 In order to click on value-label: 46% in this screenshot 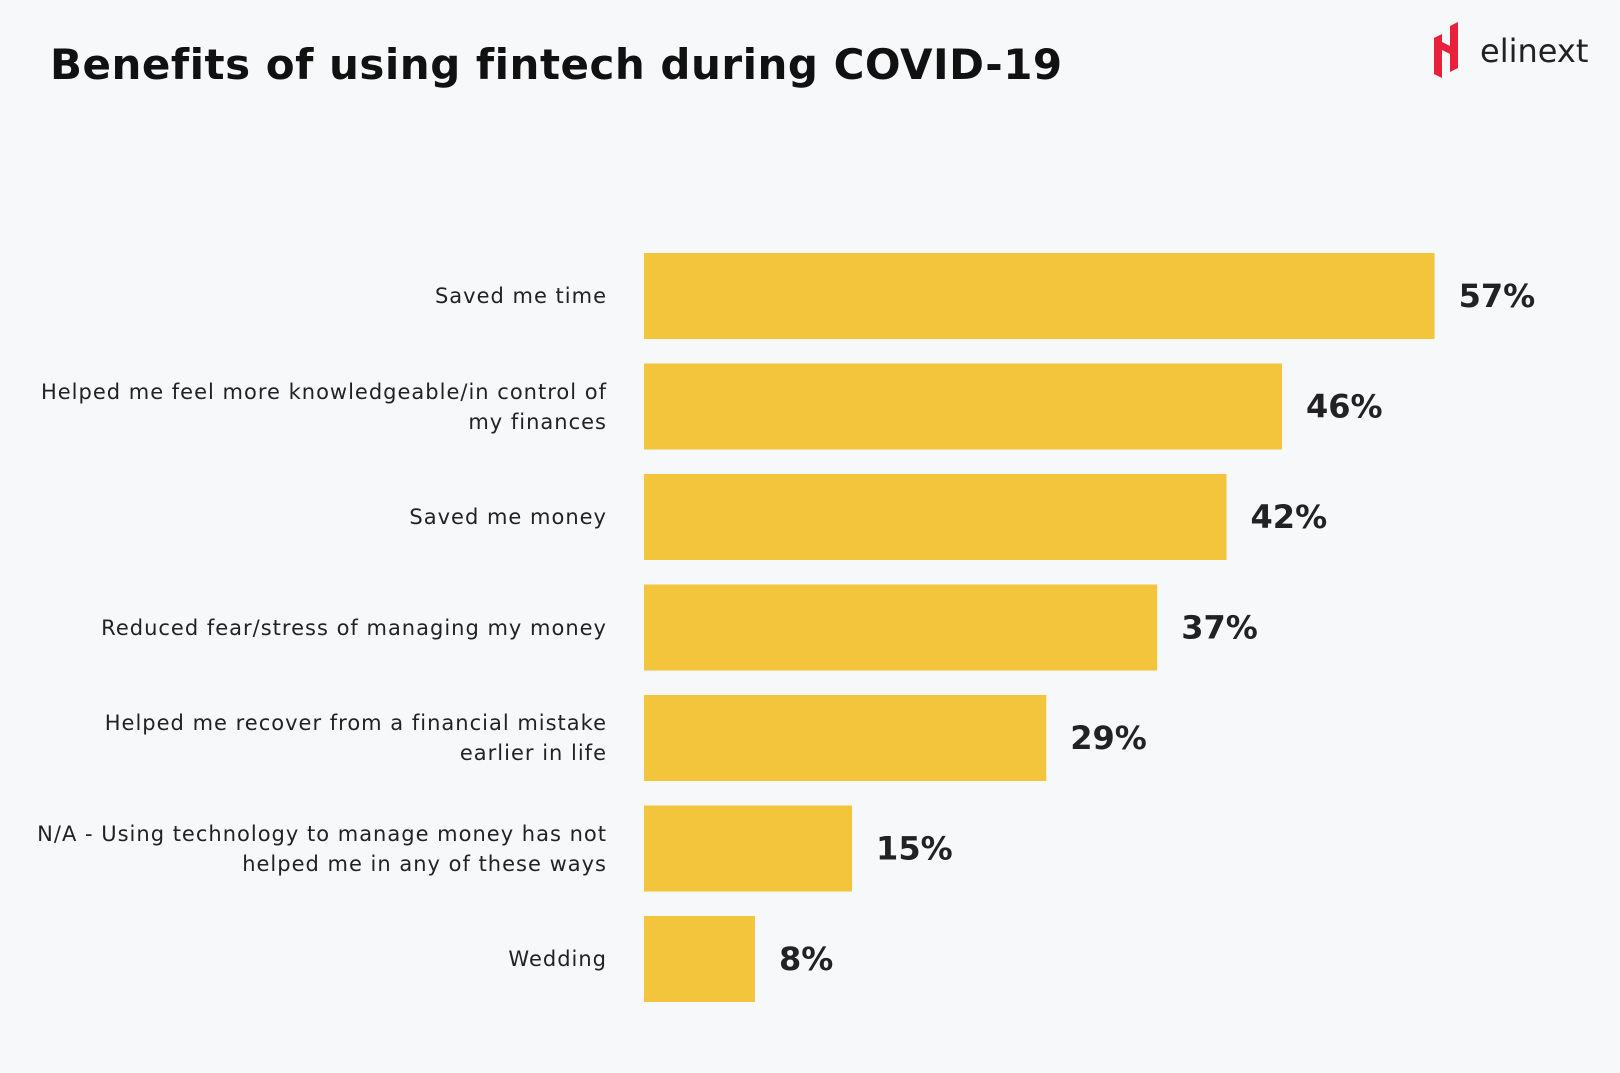, I will do `click(1344, 407)`.